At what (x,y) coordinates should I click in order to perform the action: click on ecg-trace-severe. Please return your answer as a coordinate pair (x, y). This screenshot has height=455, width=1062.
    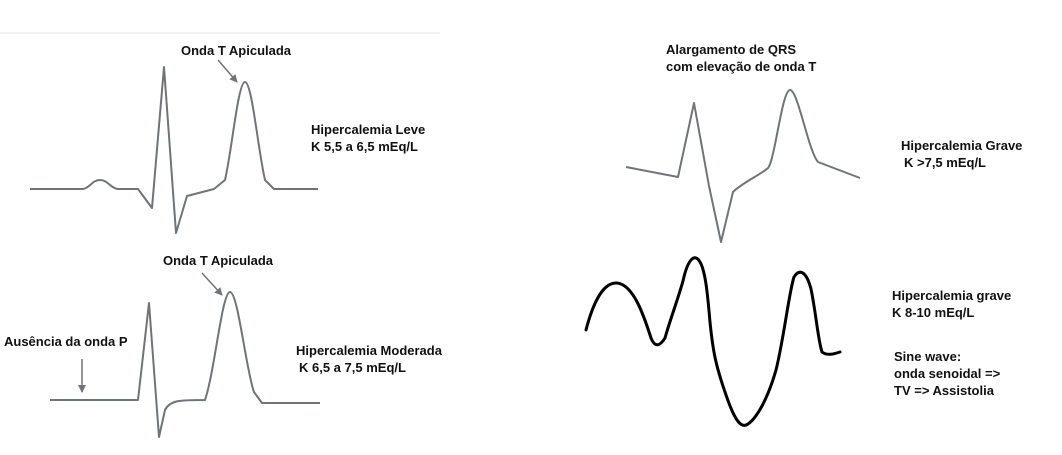
    Looking at the image, I should click on (743, 166).